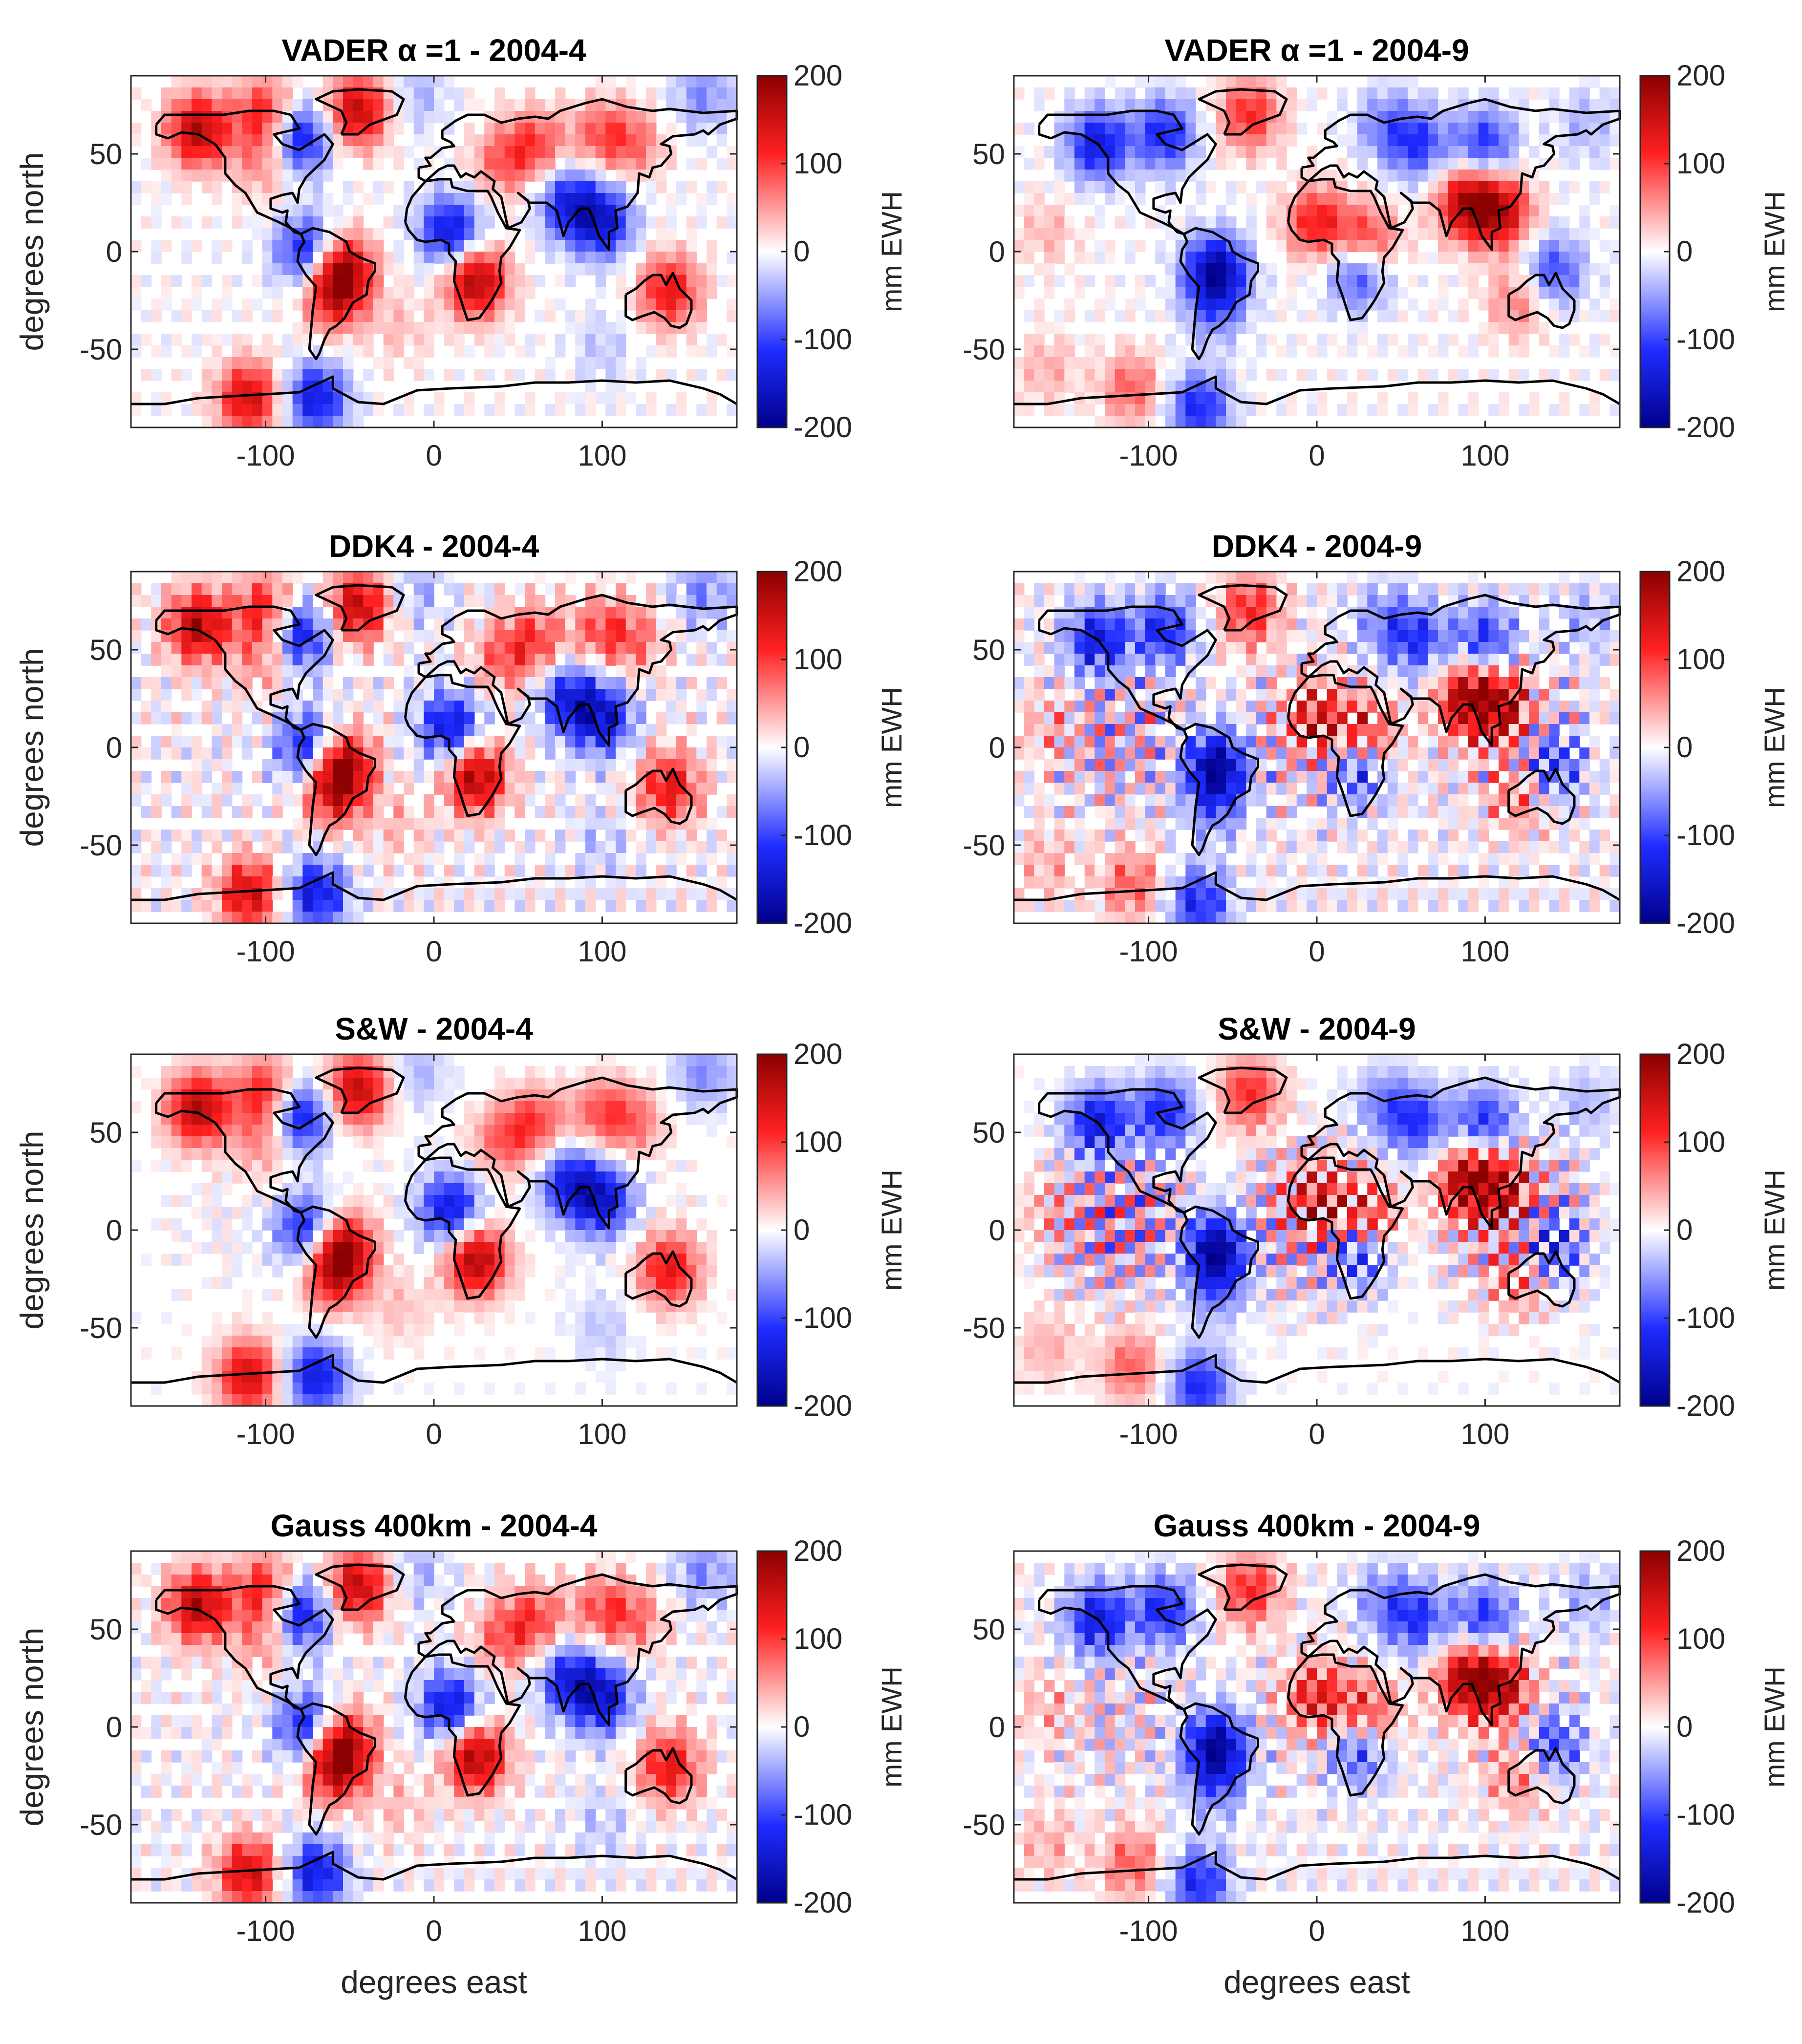  Describe the element at coordinates (988, 154) in the screenshot. I see `y-tick-label: 50` at that location.